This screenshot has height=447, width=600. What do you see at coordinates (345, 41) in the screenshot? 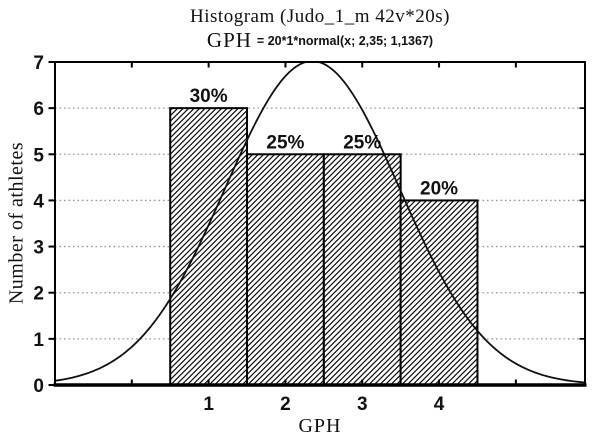
I see `subtitle-formula: = 20*1*normal(x; 2,35; 1,1367)` at bounding box center [345, 41].